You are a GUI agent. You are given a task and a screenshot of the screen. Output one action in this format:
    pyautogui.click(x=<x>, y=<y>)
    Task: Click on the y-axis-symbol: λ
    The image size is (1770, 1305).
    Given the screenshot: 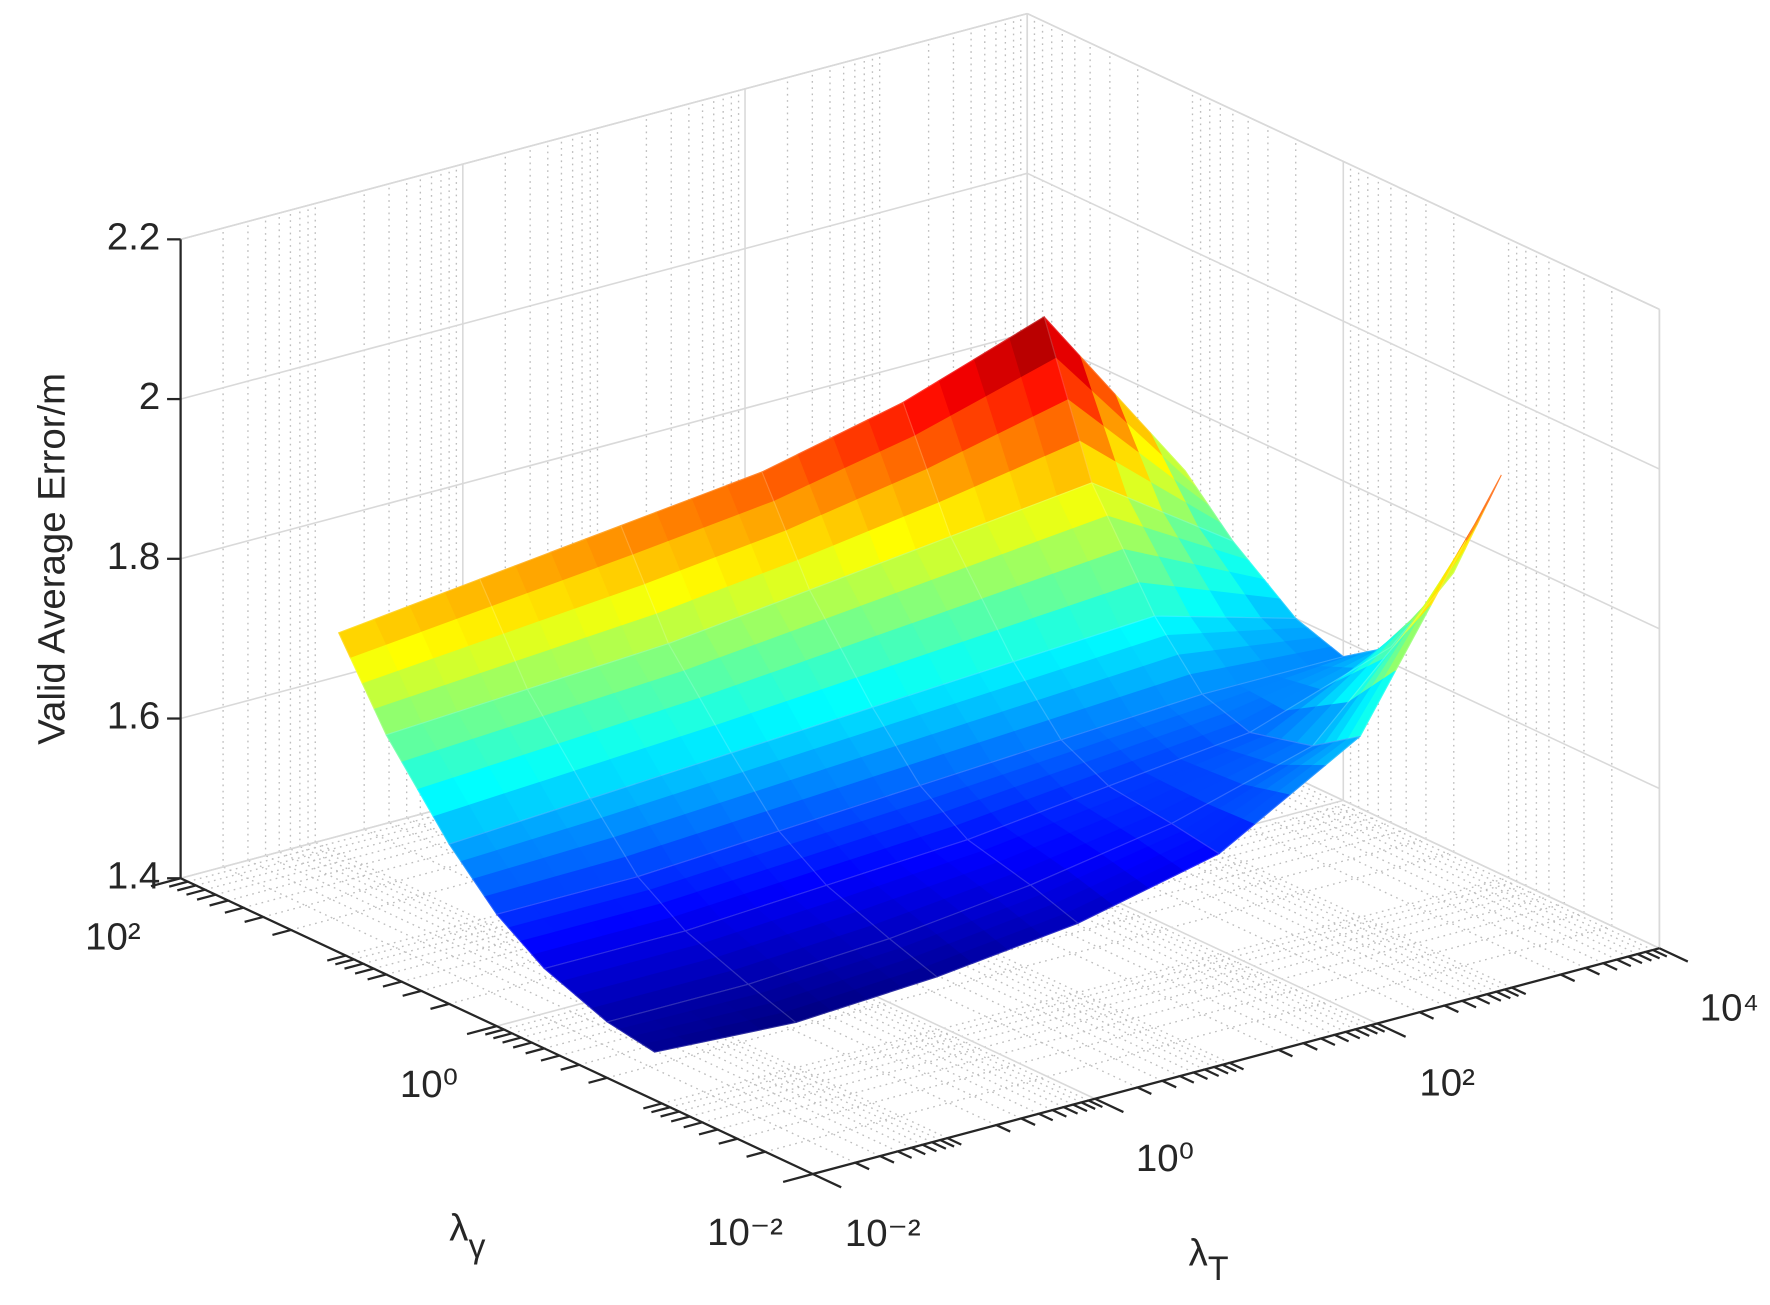 What is the action you would take?
    pyautogui.click(x=458, y=1228)
    